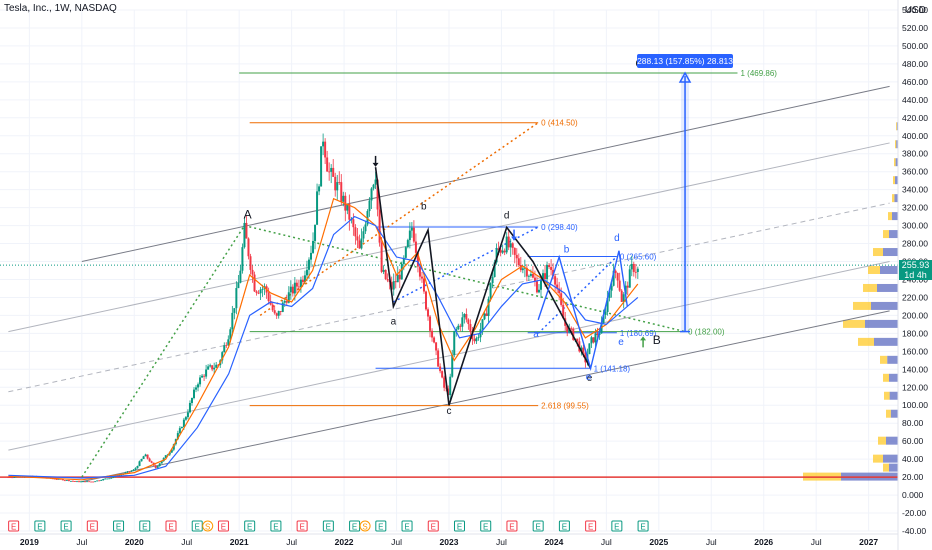  I want to click on price-tick-label: 40.00, so click(913, 459).